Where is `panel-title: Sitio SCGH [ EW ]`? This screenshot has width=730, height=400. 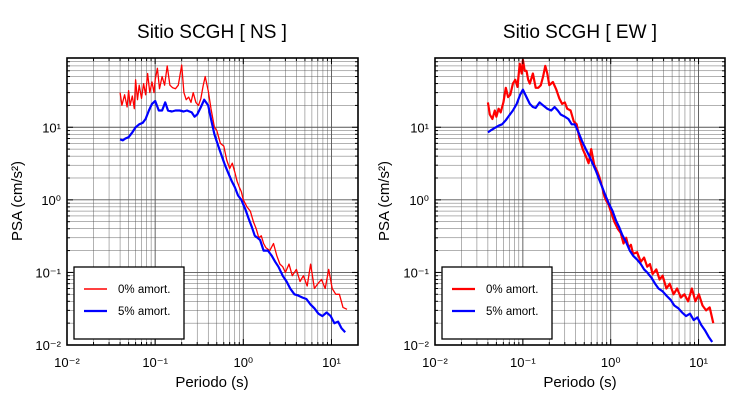 panel-title: Sitio SCGH [ EW ] is located at coordinates (580, 32).